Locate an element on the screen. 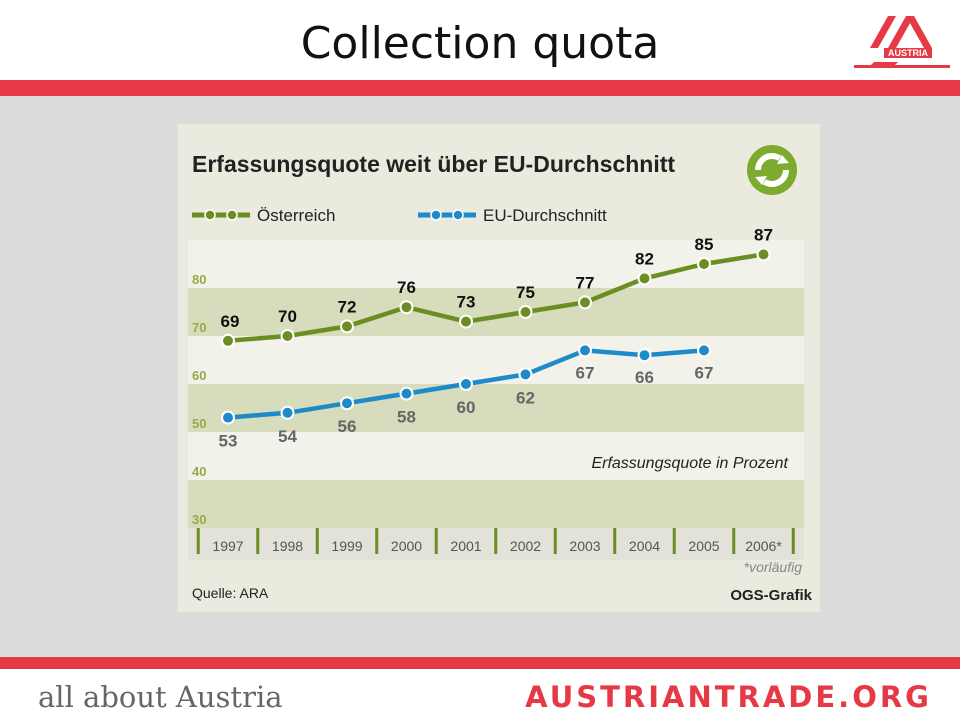 The height and width of the screenshot is (720, 960). data-label: 76 is located at coordinates (406, 287).